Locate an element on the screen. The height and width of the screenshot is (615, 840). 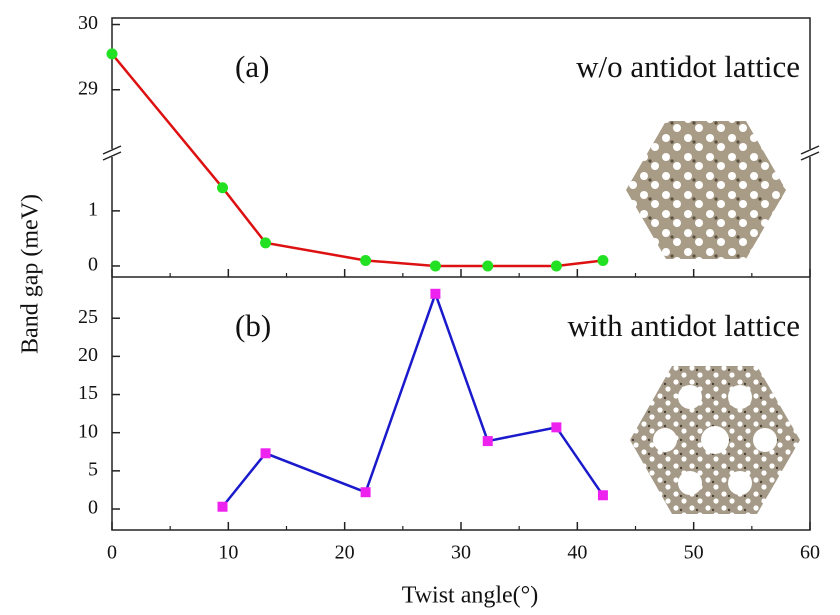
x-tick-label: 50 is located at coordinates (694, 553).